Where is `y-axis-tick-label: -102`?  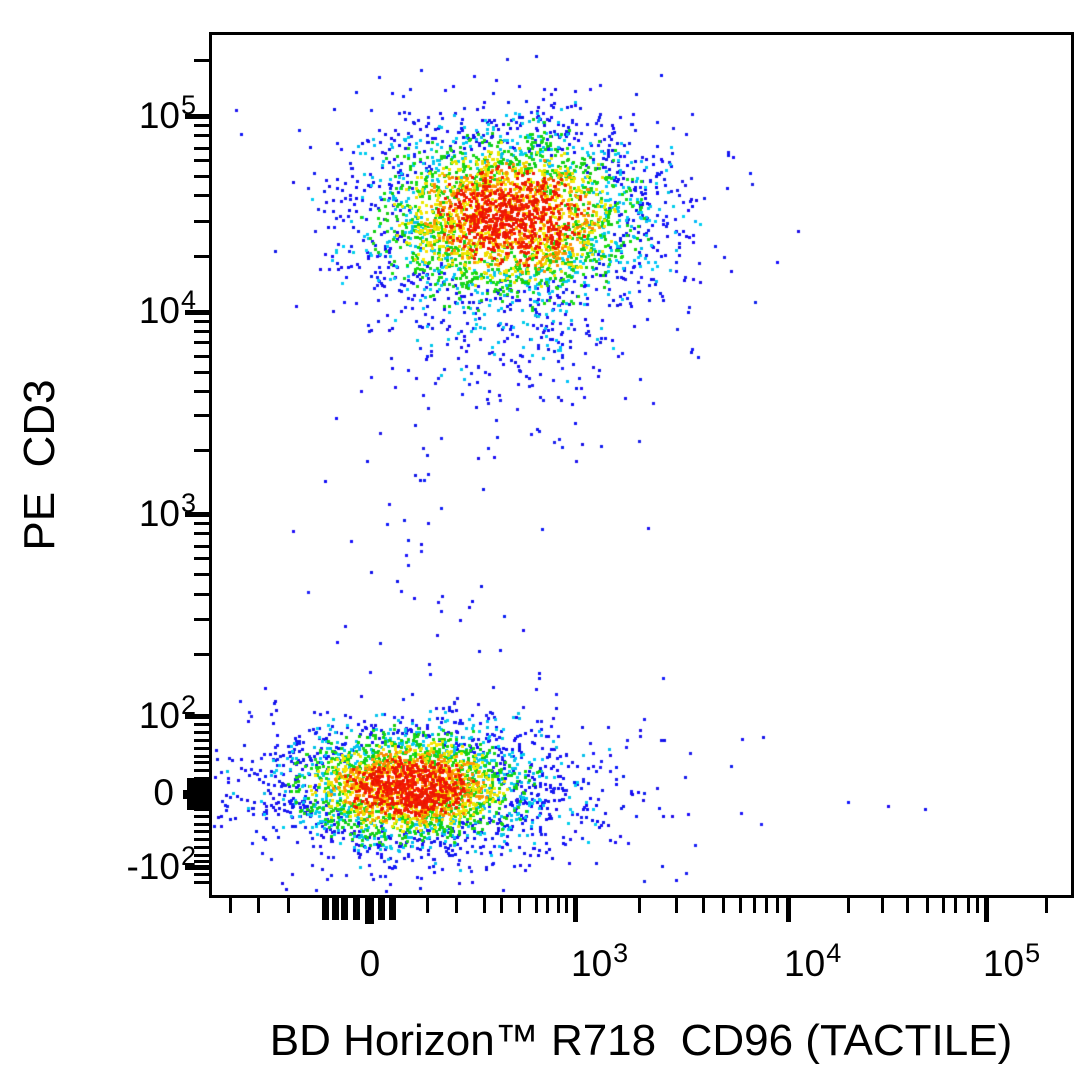
y-axis-tick-label: -102 is located at coordinates (161, 865).